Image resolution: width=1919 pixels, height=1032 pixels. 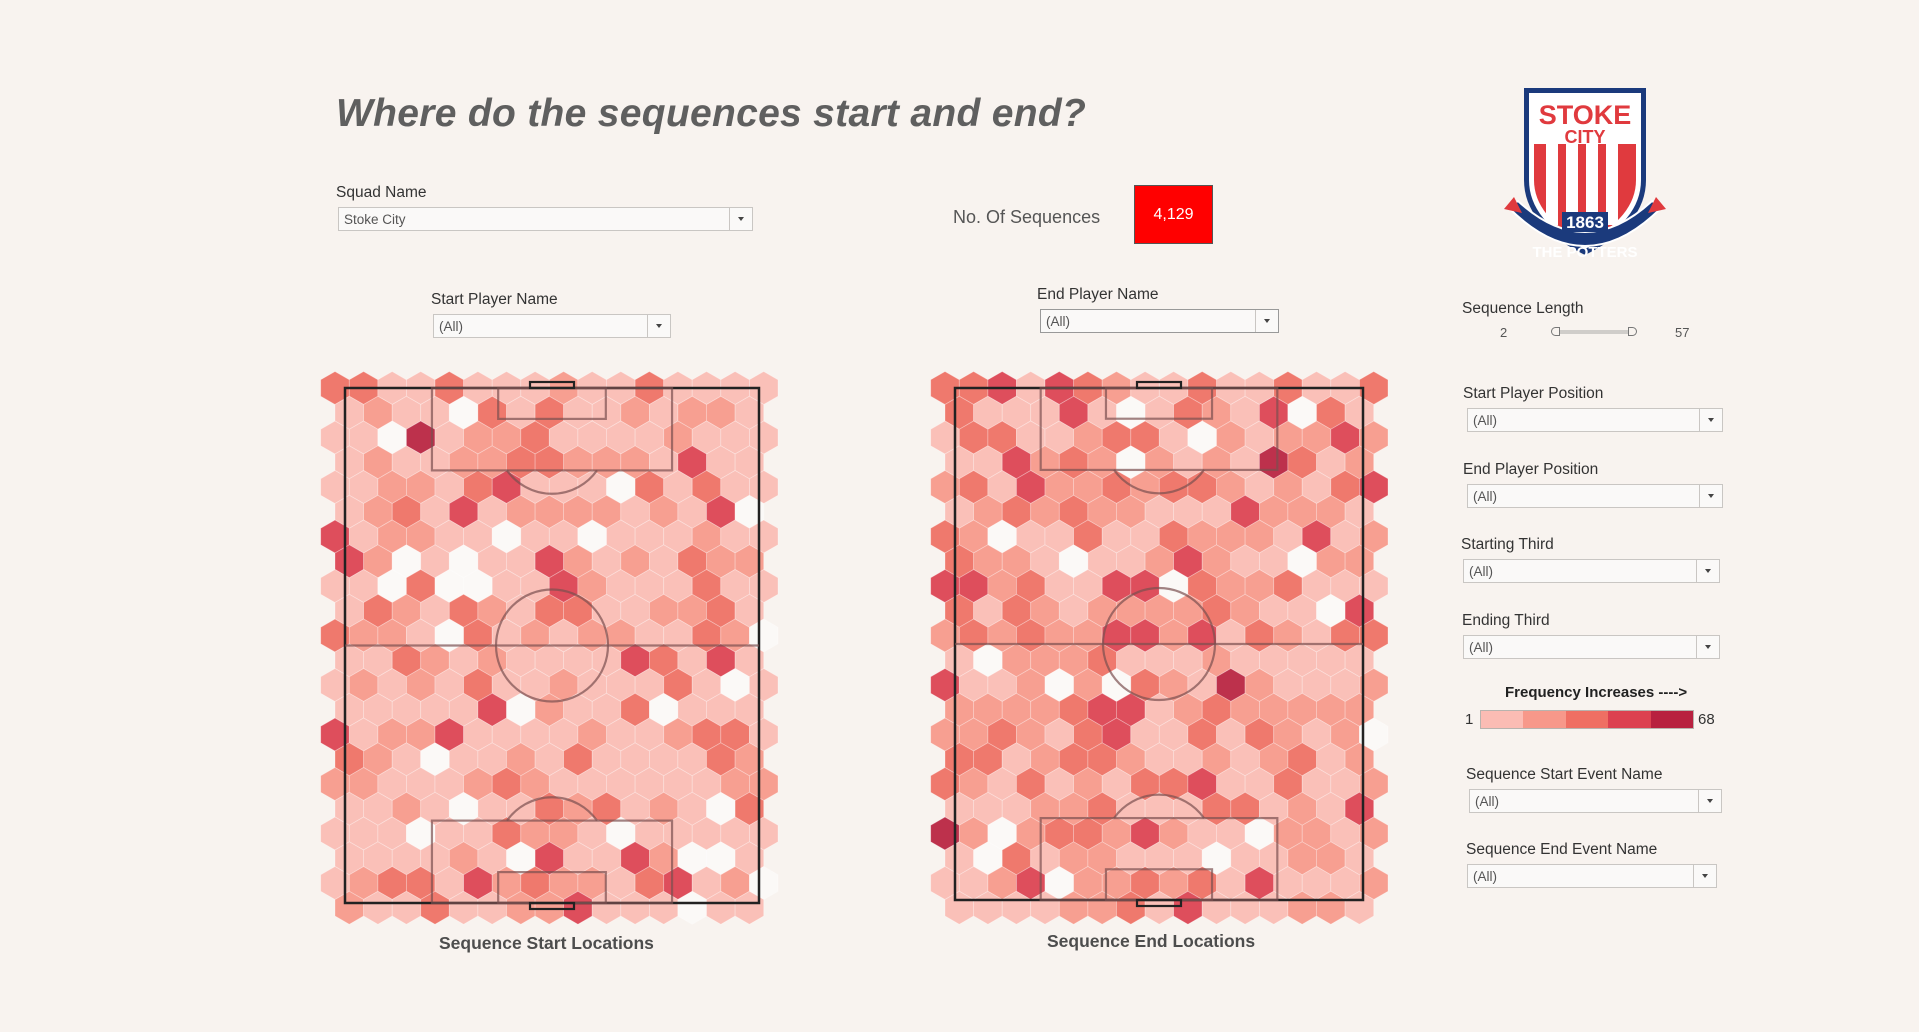 I want to click on start-player-position-dropdown: (All), so click(x=1595, y=420).